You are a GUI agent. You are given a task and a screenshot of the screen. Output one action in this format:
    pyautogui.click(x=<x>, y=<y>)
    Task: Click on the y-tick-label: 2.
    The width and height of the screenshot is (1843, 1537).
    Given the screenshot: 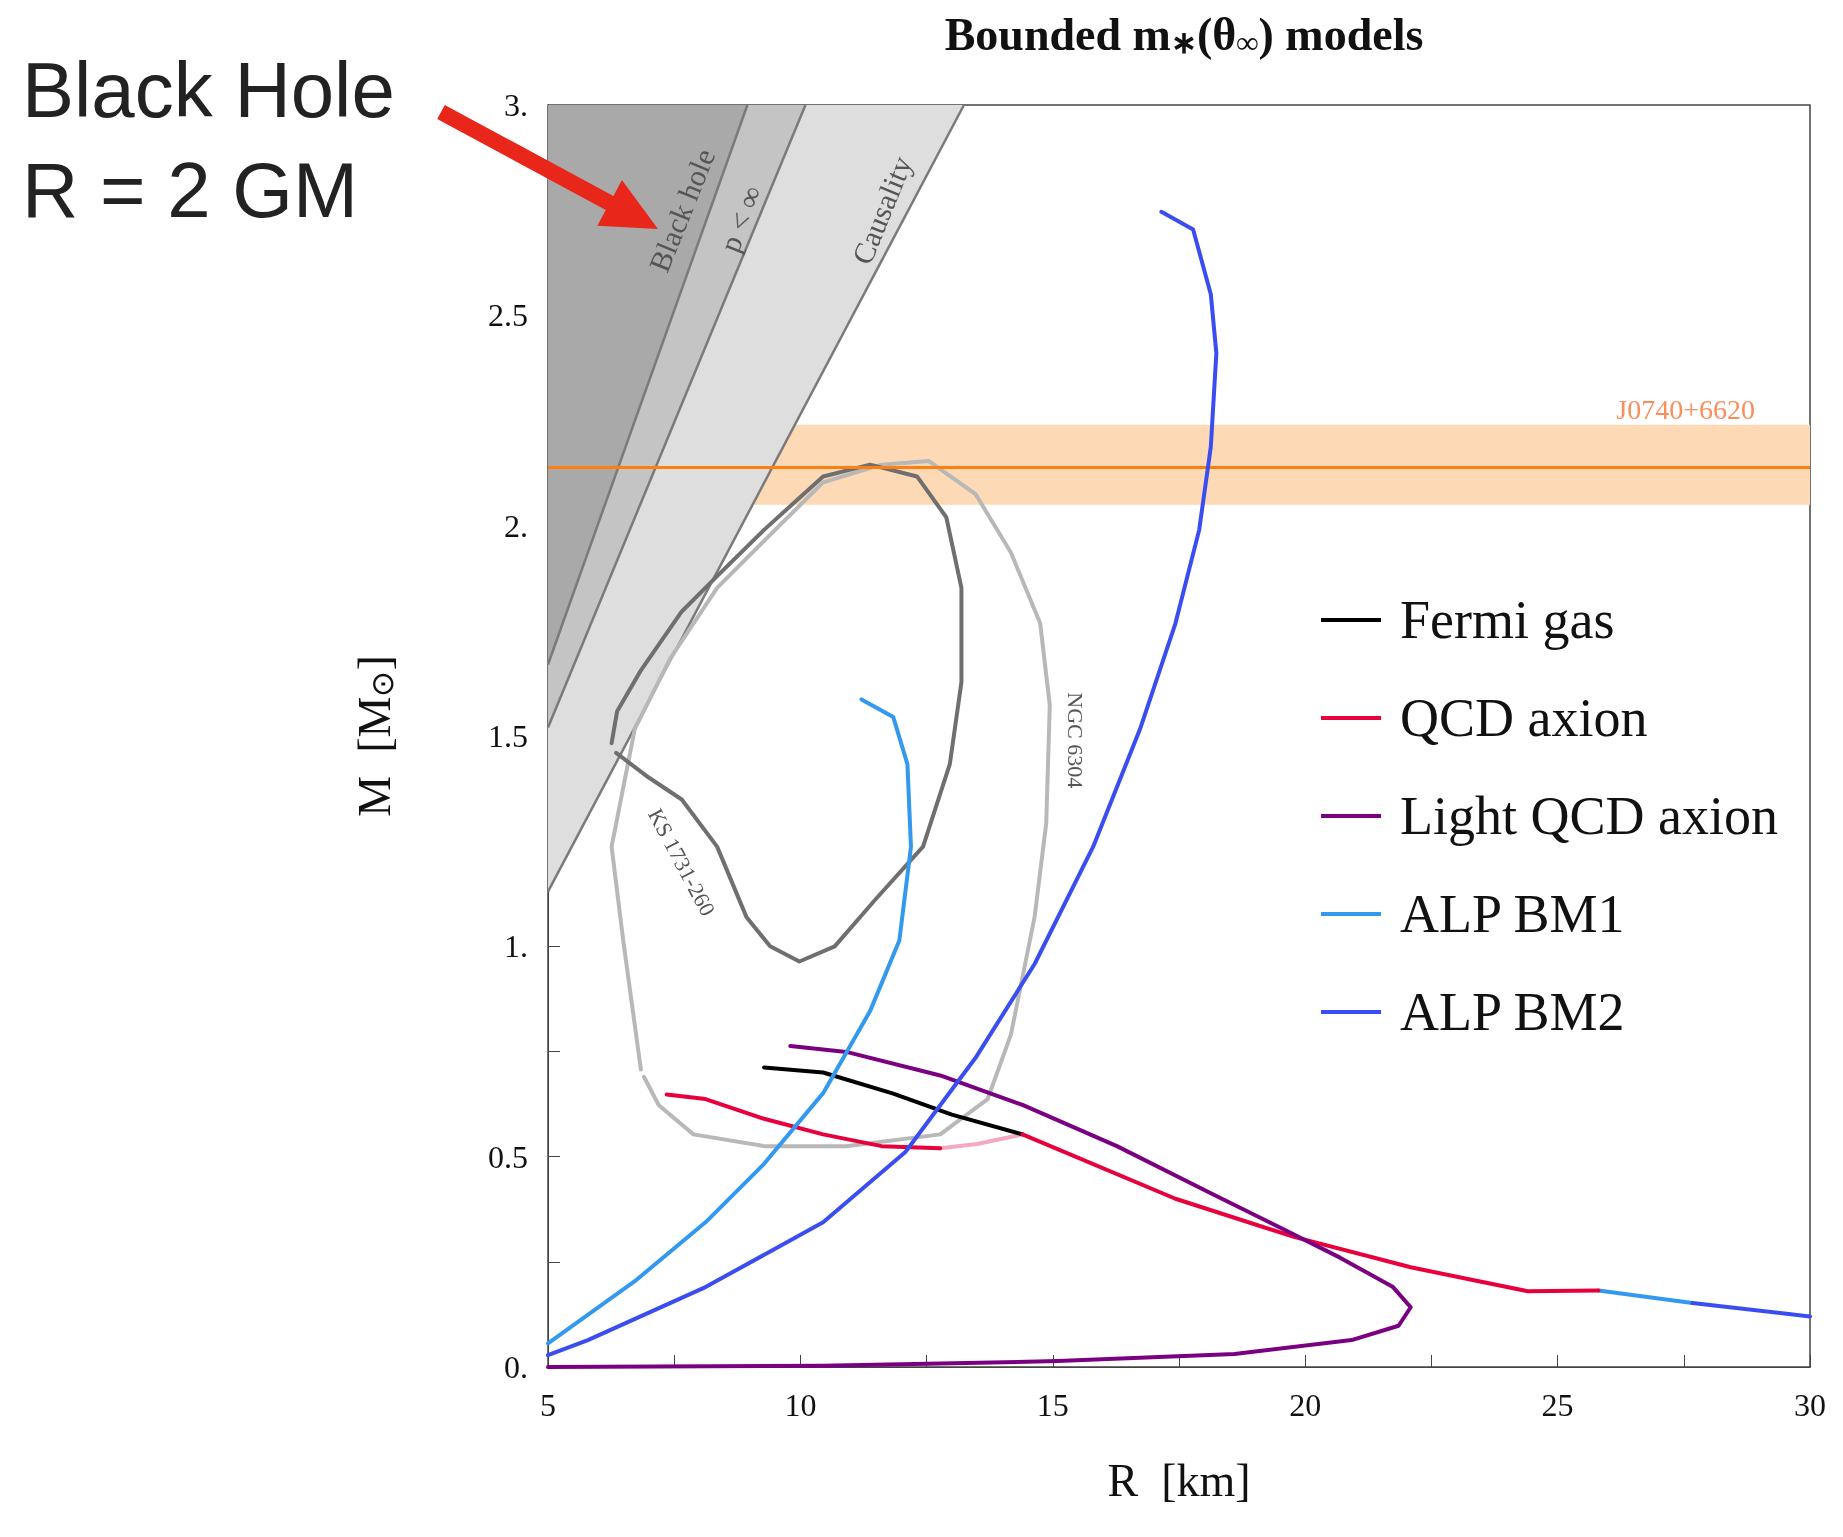 What is the action you would take?
    pyautogui.click(x=516, y=525)
    